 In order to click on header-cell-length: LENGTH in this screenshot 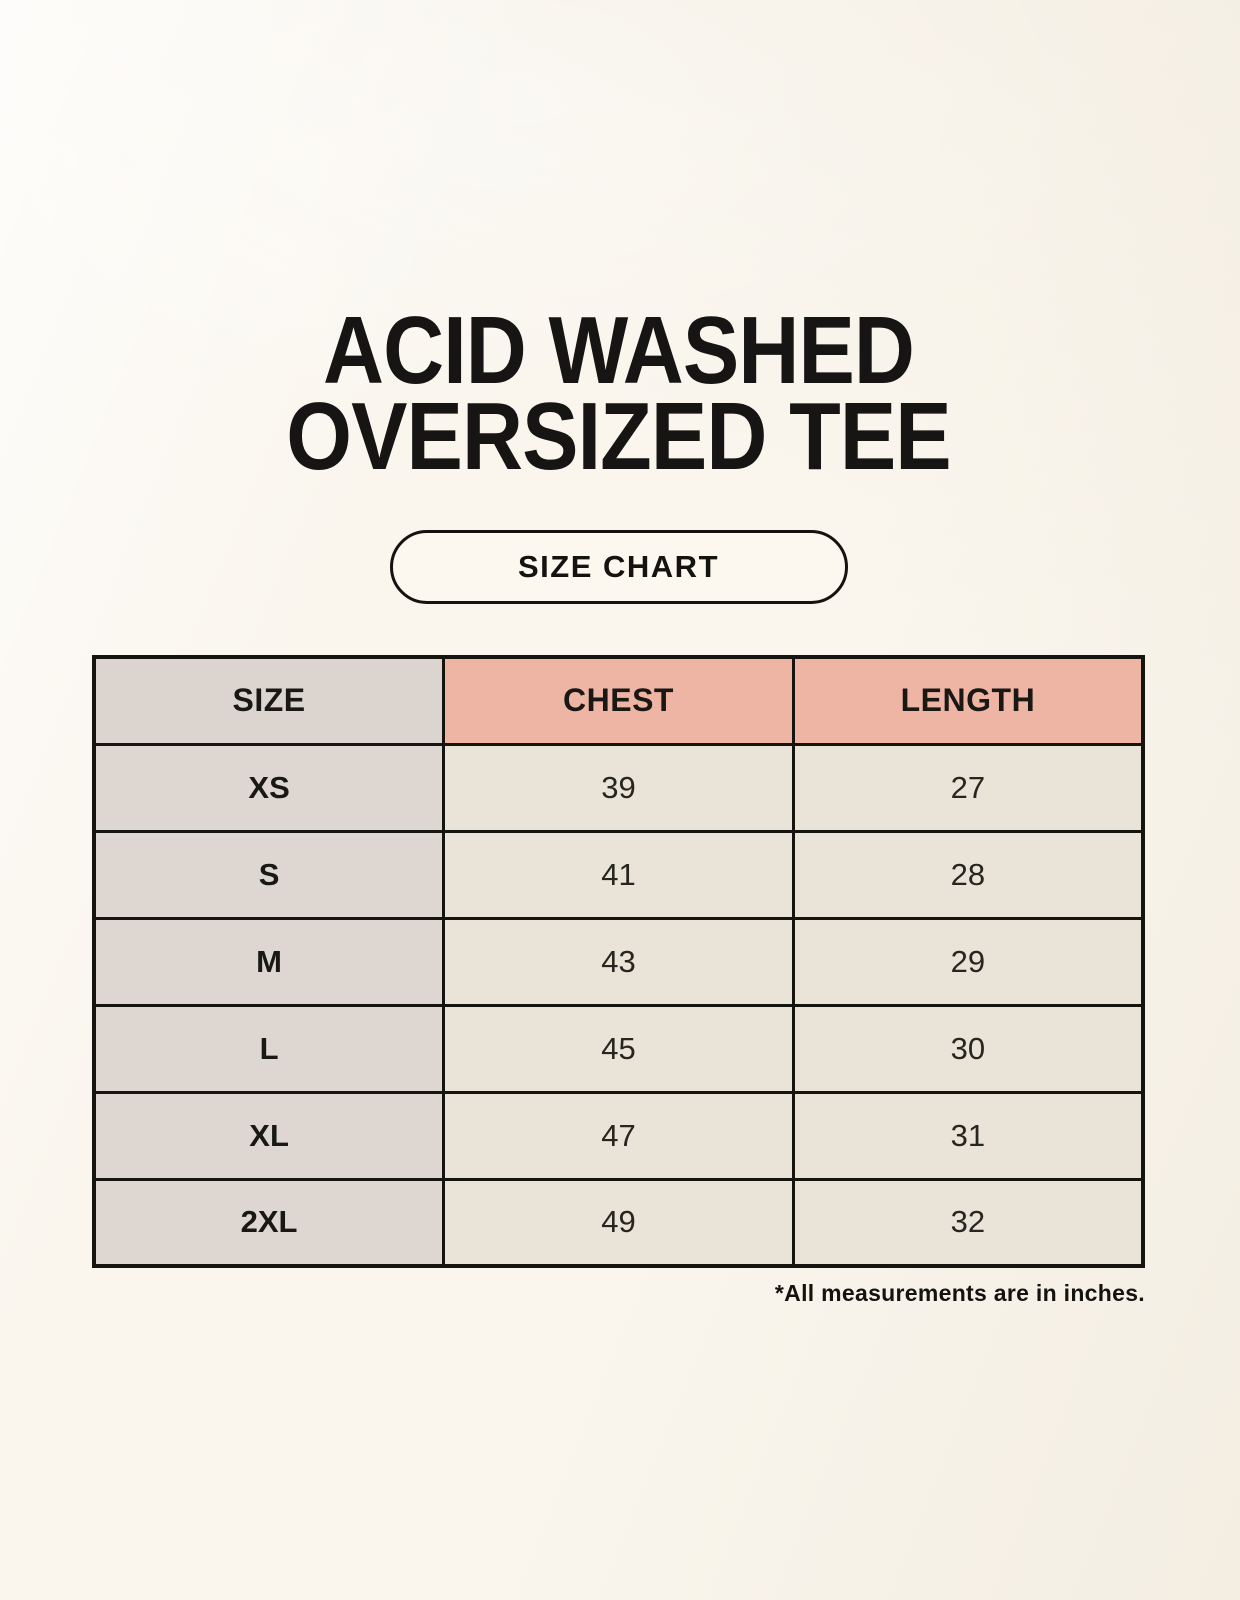, I will do `click(968, 700)`.